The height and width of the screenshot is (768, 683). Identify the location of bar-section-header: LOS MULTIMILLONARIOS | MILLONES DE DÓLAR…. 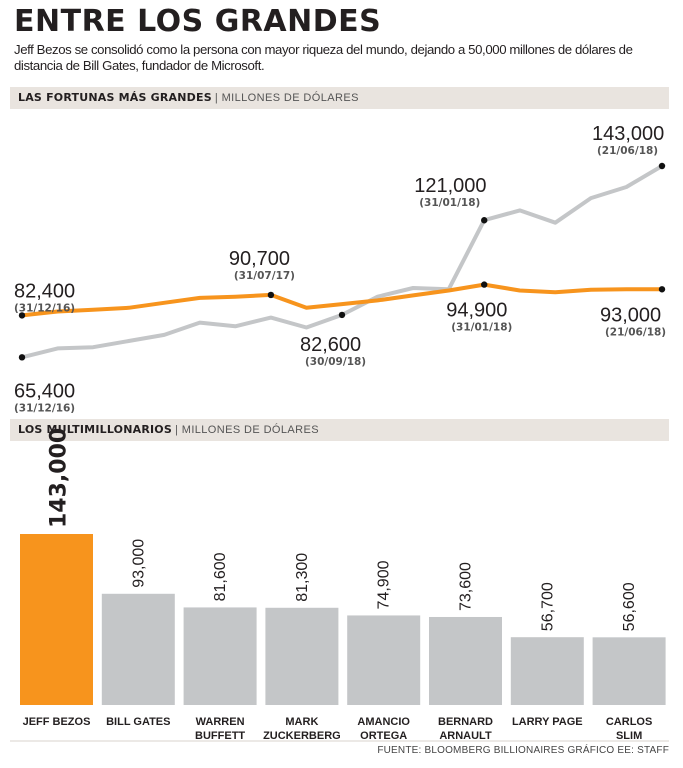
(339, 430).